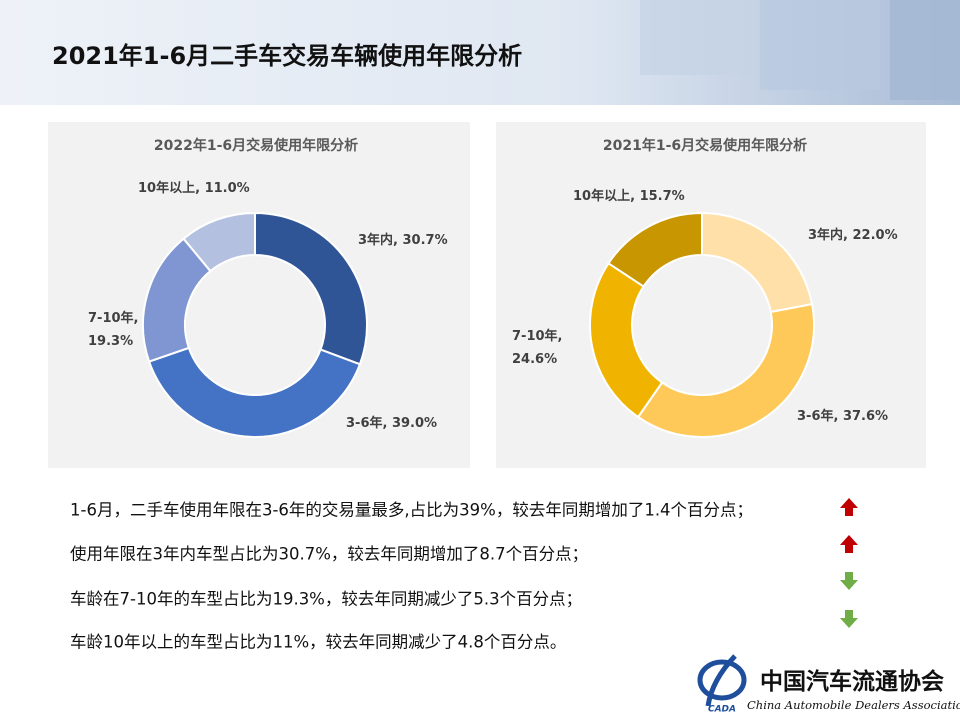 This screenshot has height=724, width=960. Describe the element at coordinates (318, 642) in the screenshot. I see `note: 车龄10年以上的车型占比为11%，较去年同期减少了4.8个百分点。` at that location.